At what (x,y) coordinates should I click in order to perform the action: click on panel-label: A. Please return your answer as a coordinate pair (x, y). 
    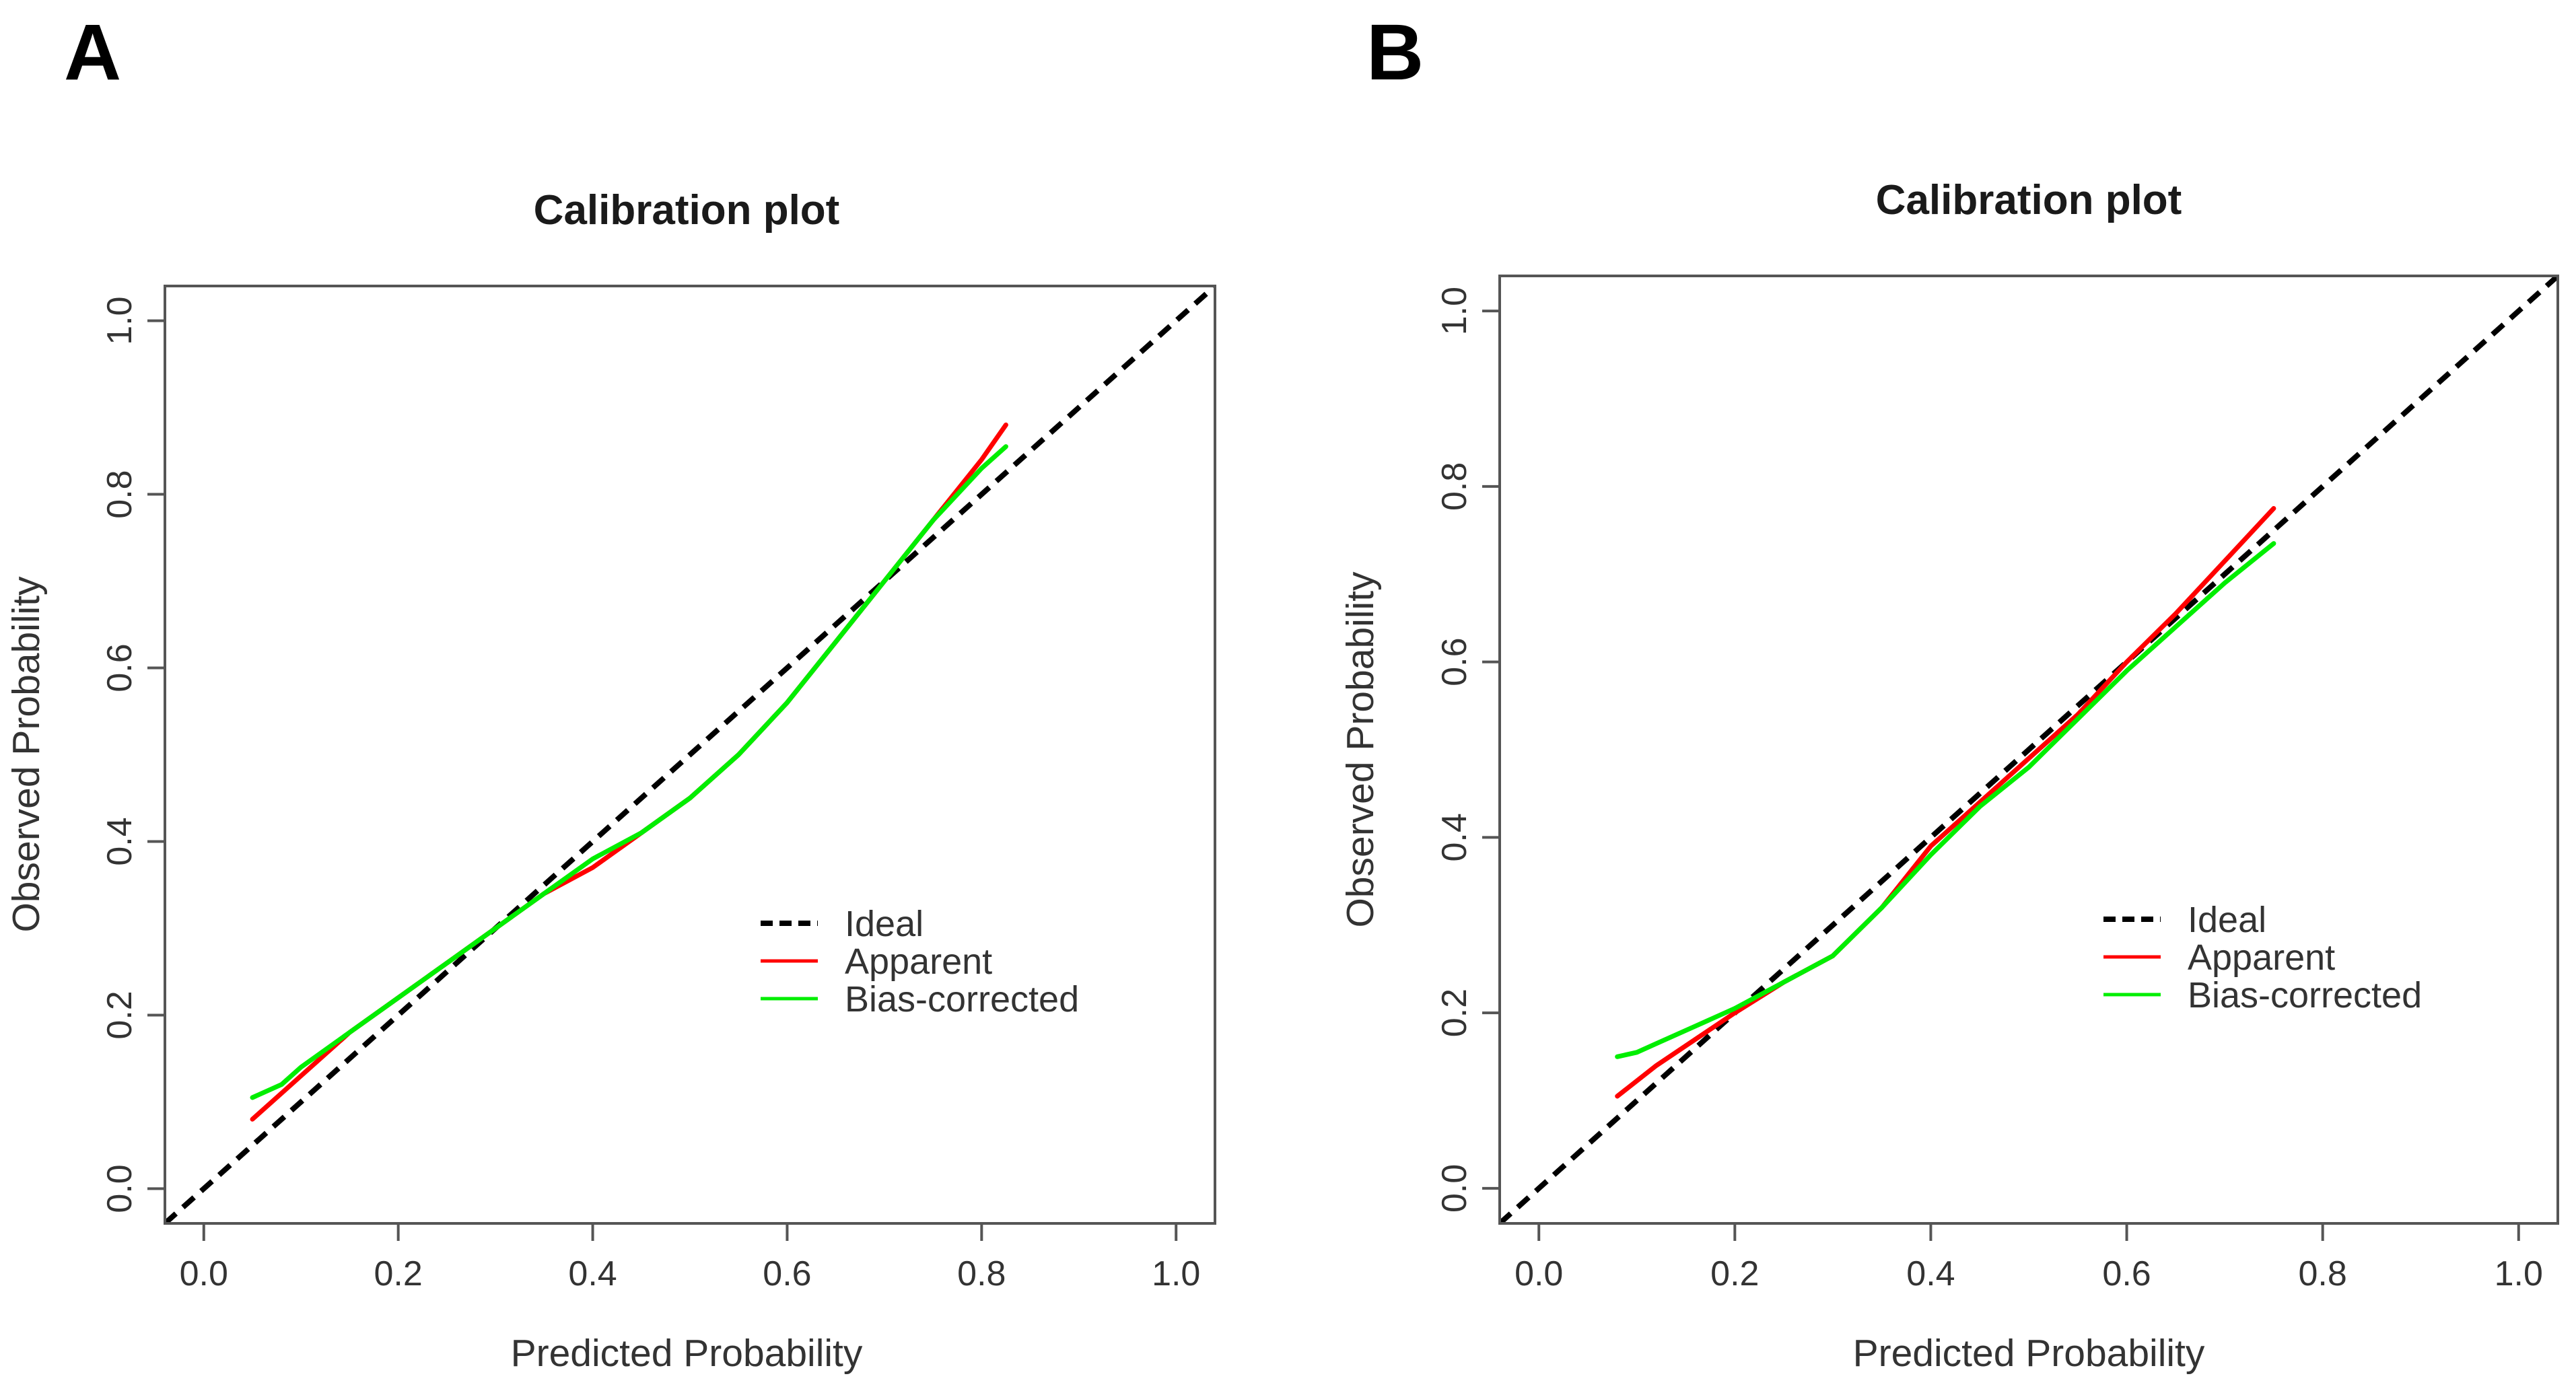
    Looking at the image, I should click on (92, 52).